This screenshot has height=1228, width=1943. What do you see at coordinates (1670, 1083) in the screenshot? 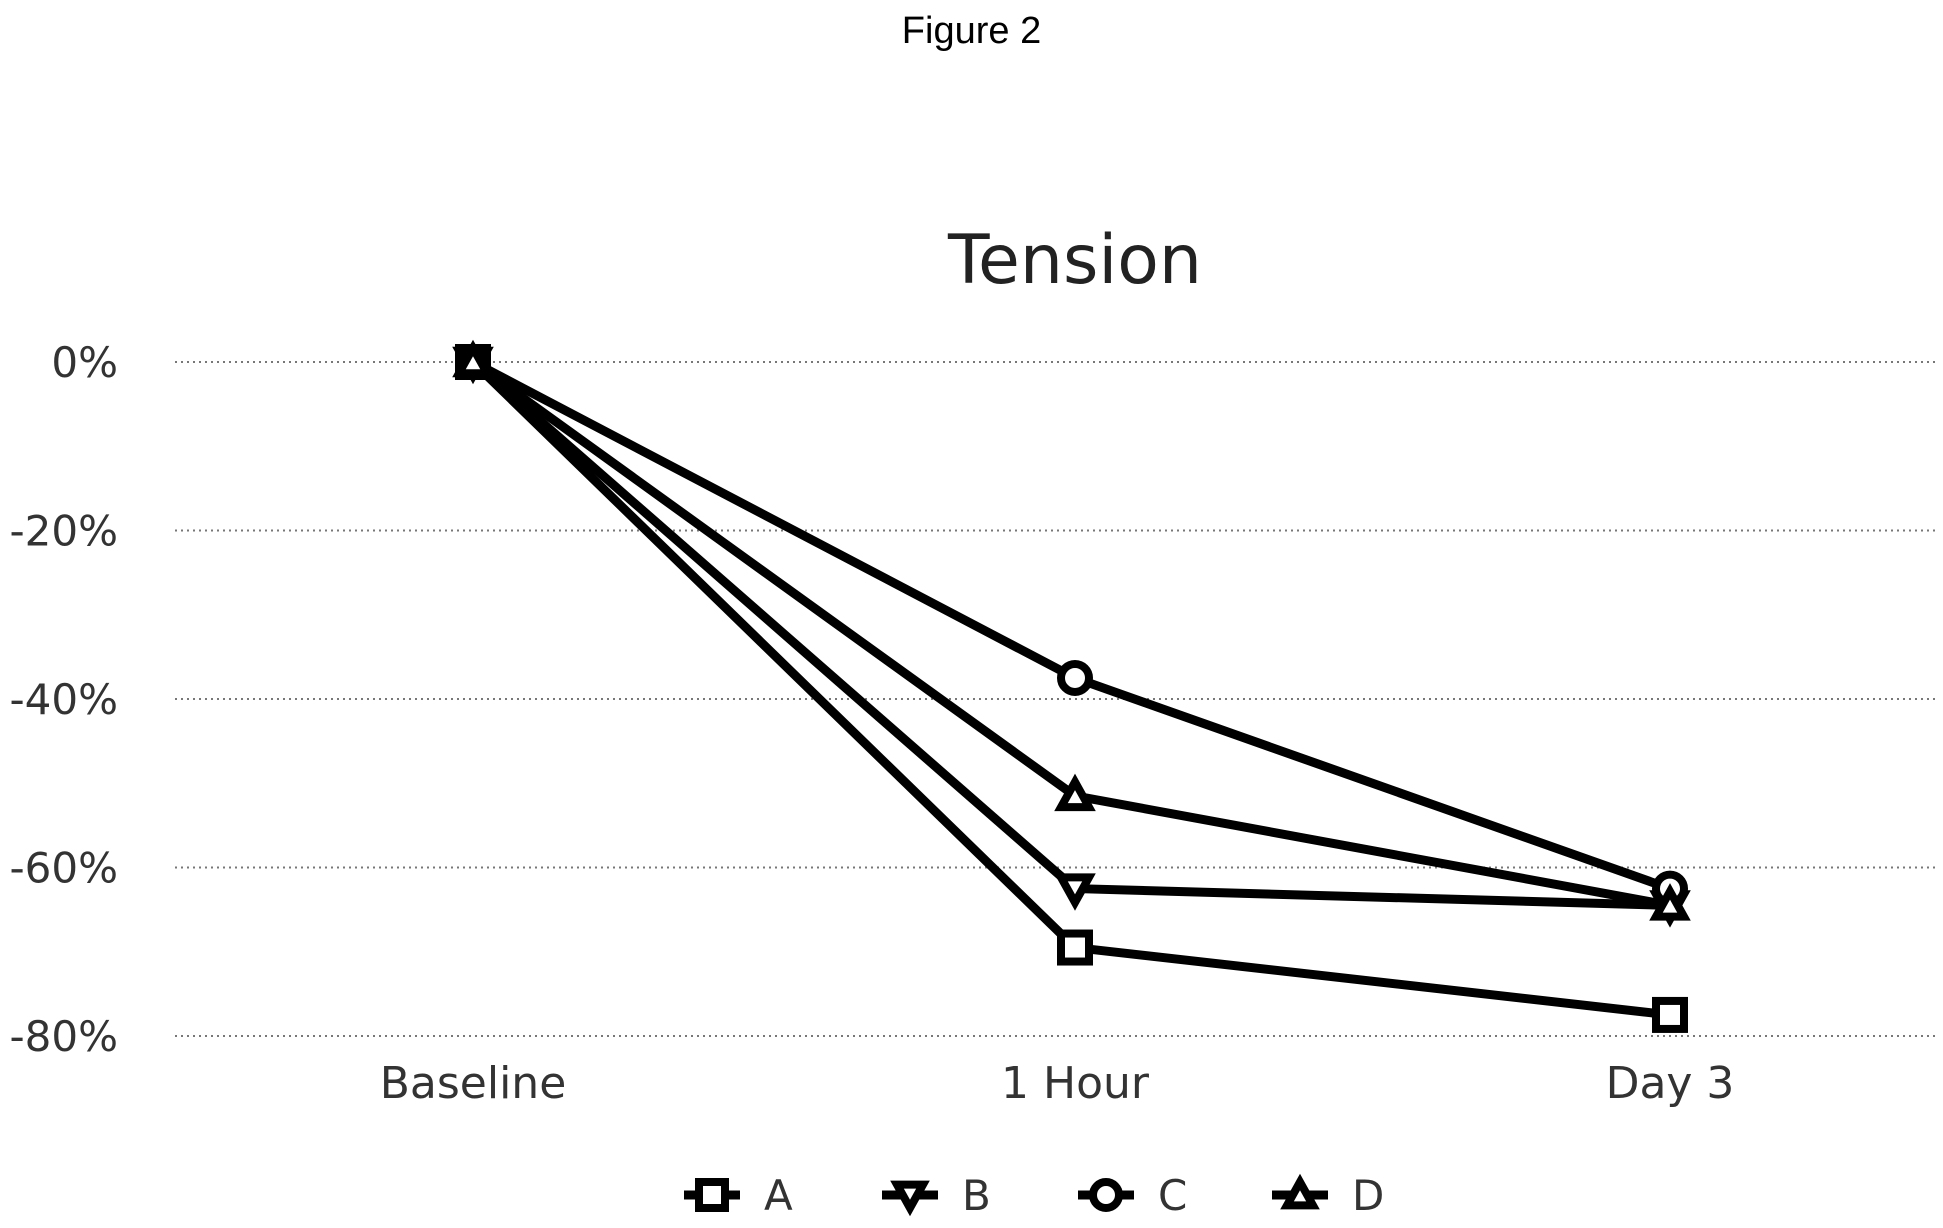
I see `x-category-label: Day 3` at bounding box center [1670, 1083].